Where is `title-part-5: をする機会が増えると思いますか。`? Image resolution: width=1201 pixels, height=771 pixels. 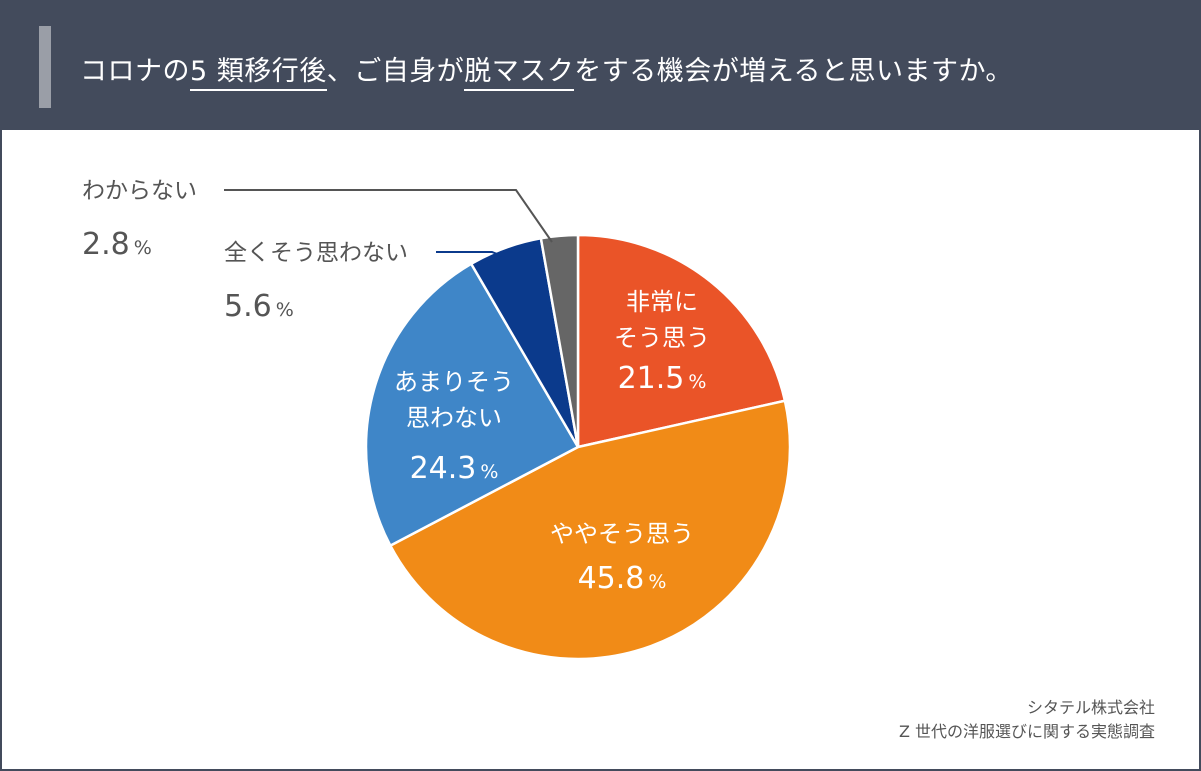
title-part-5: をする機会が増えると思いますか。 is located at coordinates (793, 71).